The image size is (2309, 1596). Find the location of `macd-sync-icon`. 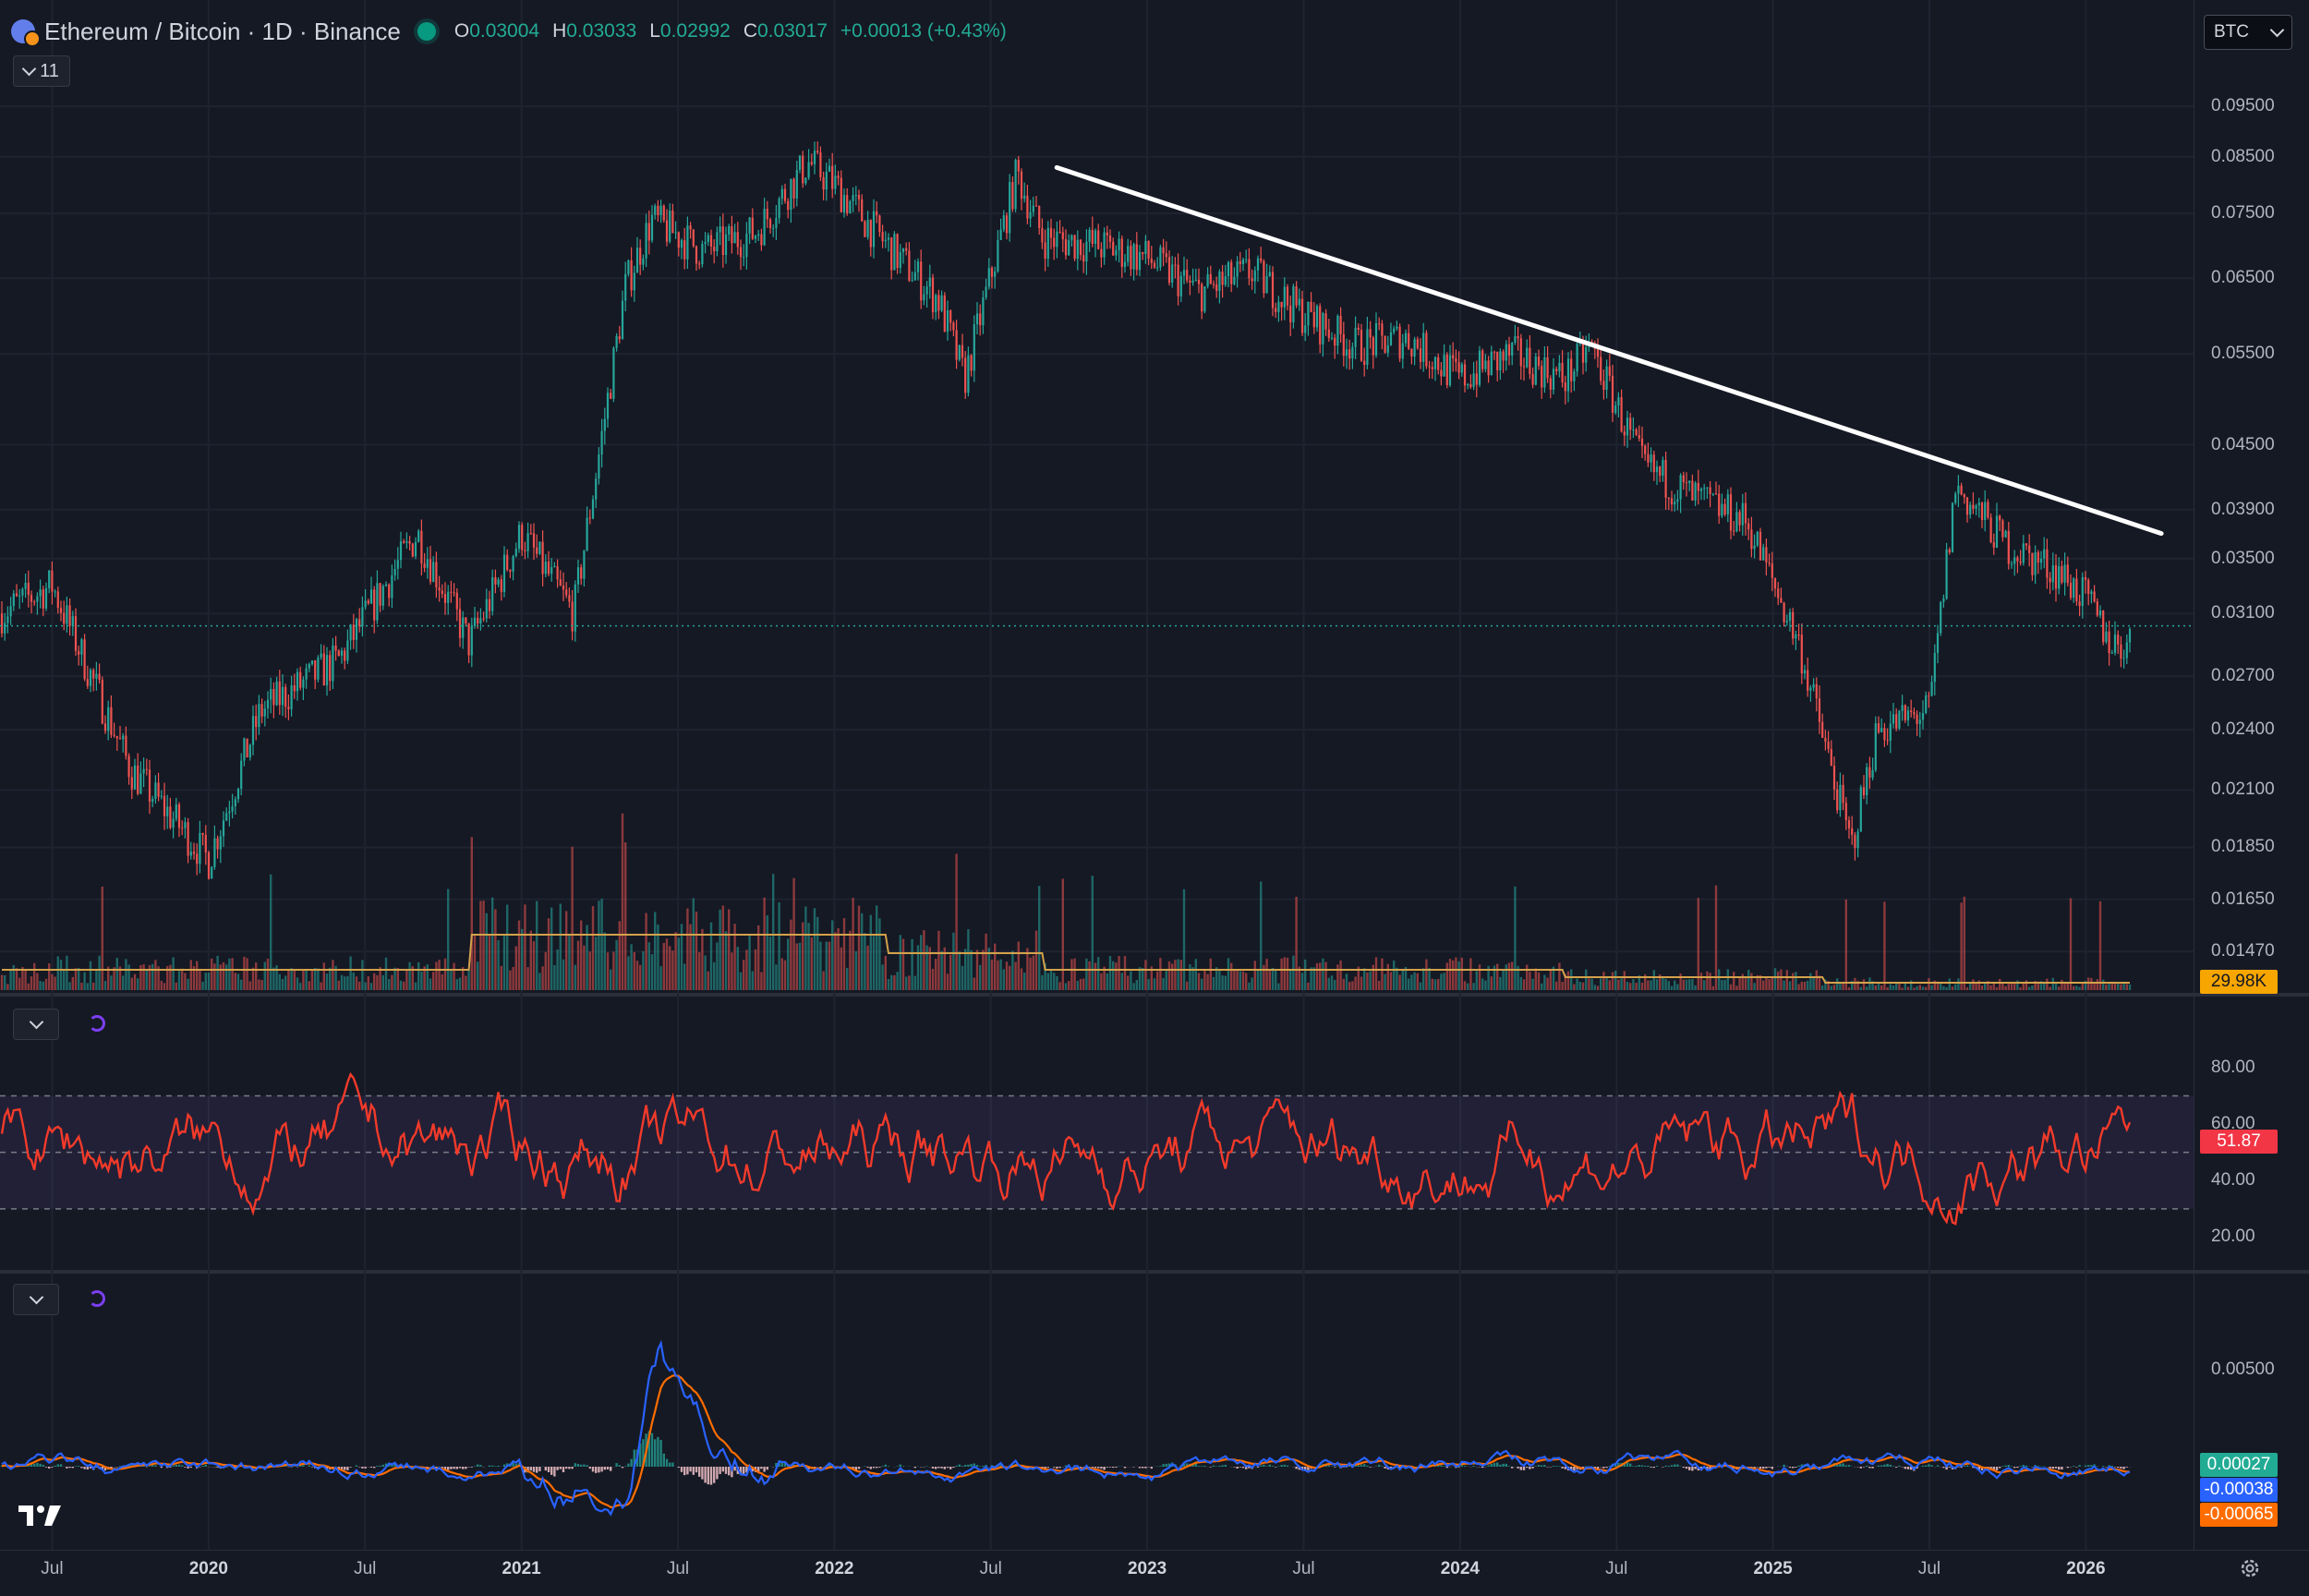

macd-sync-icon is located at coordinates (97, 1298).